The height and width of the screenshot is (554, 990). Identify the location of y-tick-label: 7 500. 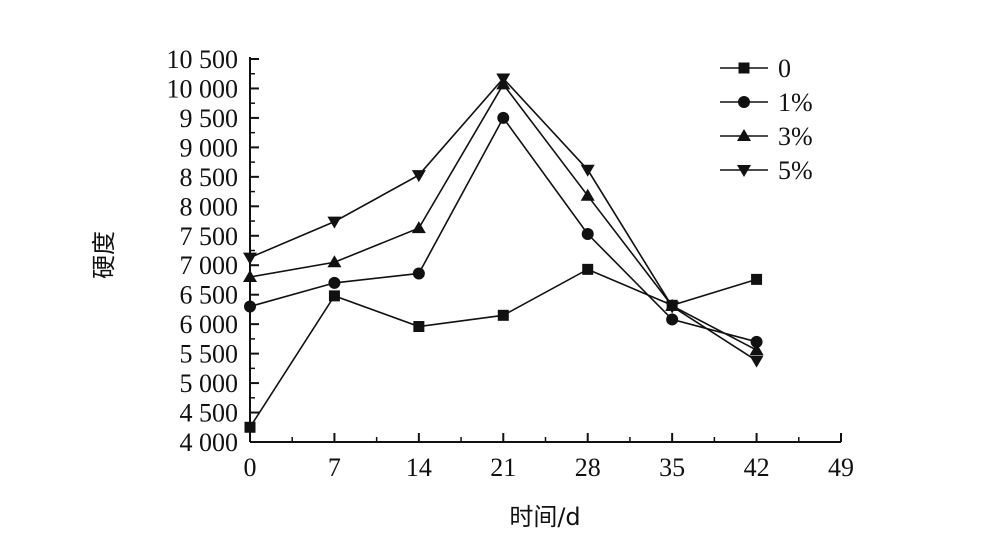
(209, 236).